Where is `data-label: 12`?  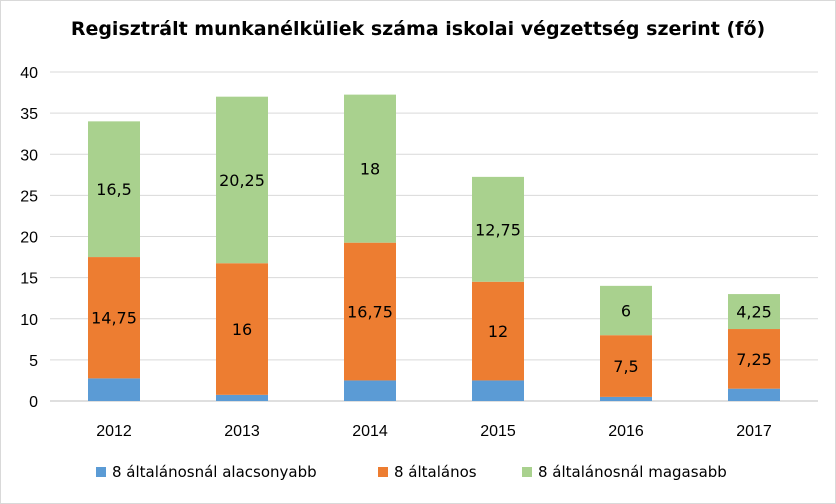 data-label: 12 is located at coordinates (498, 331).